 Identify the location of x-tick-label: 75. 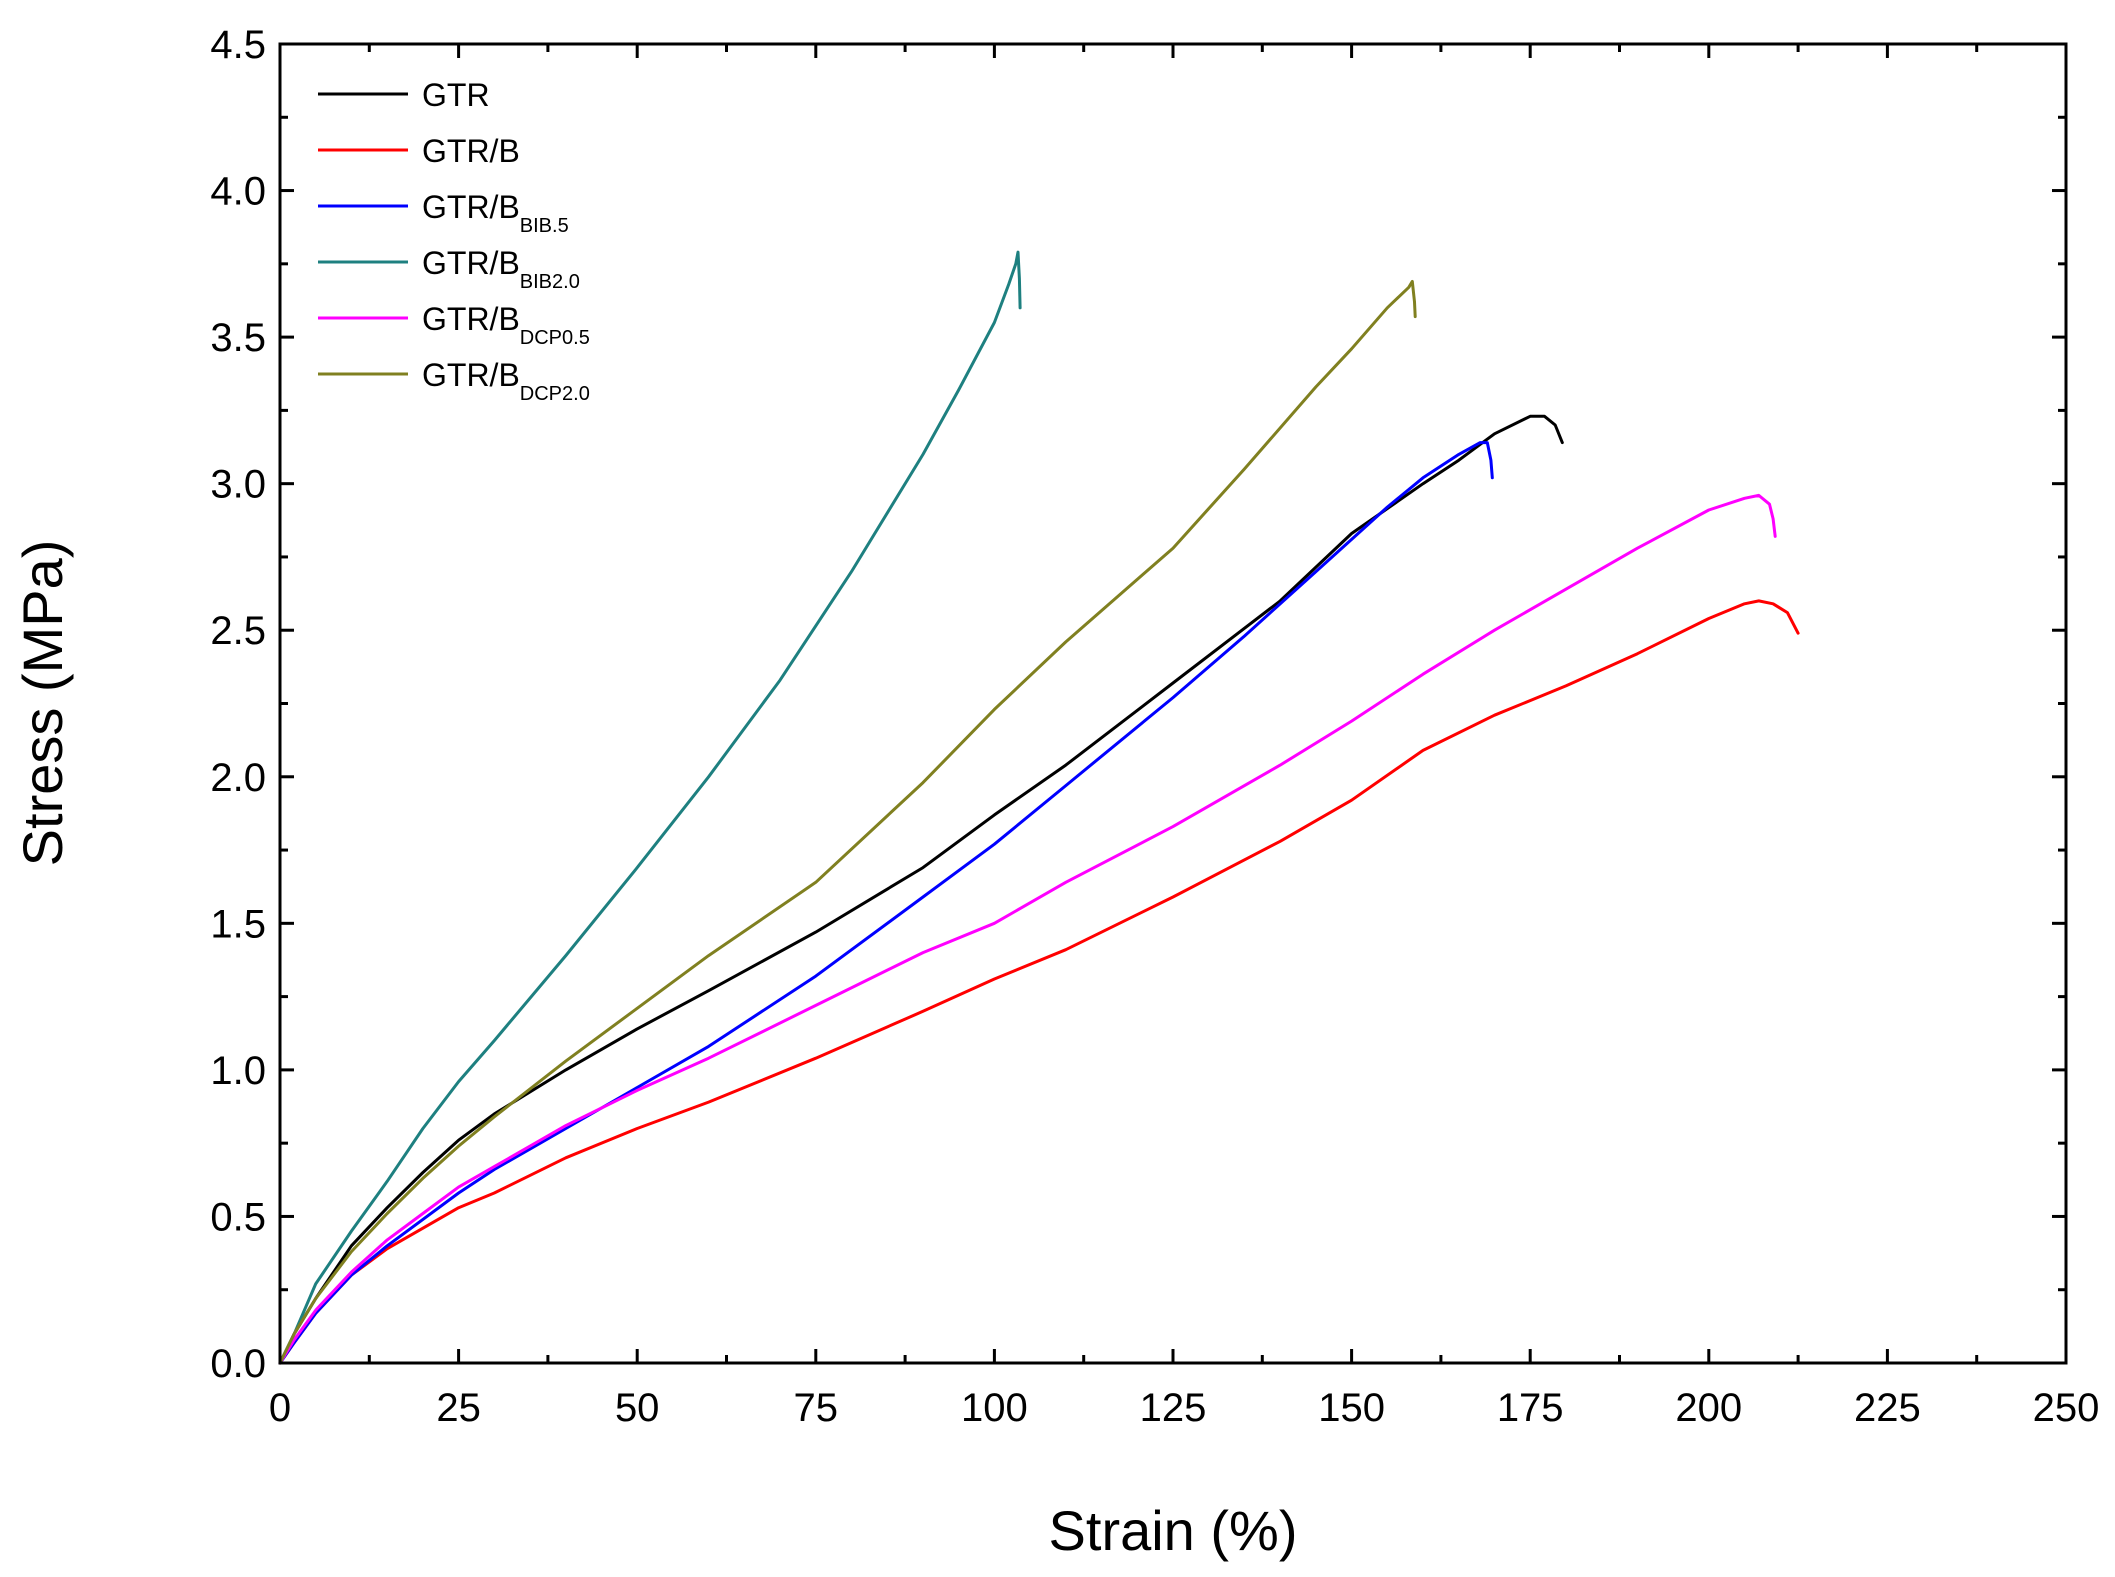
(816, 1408).